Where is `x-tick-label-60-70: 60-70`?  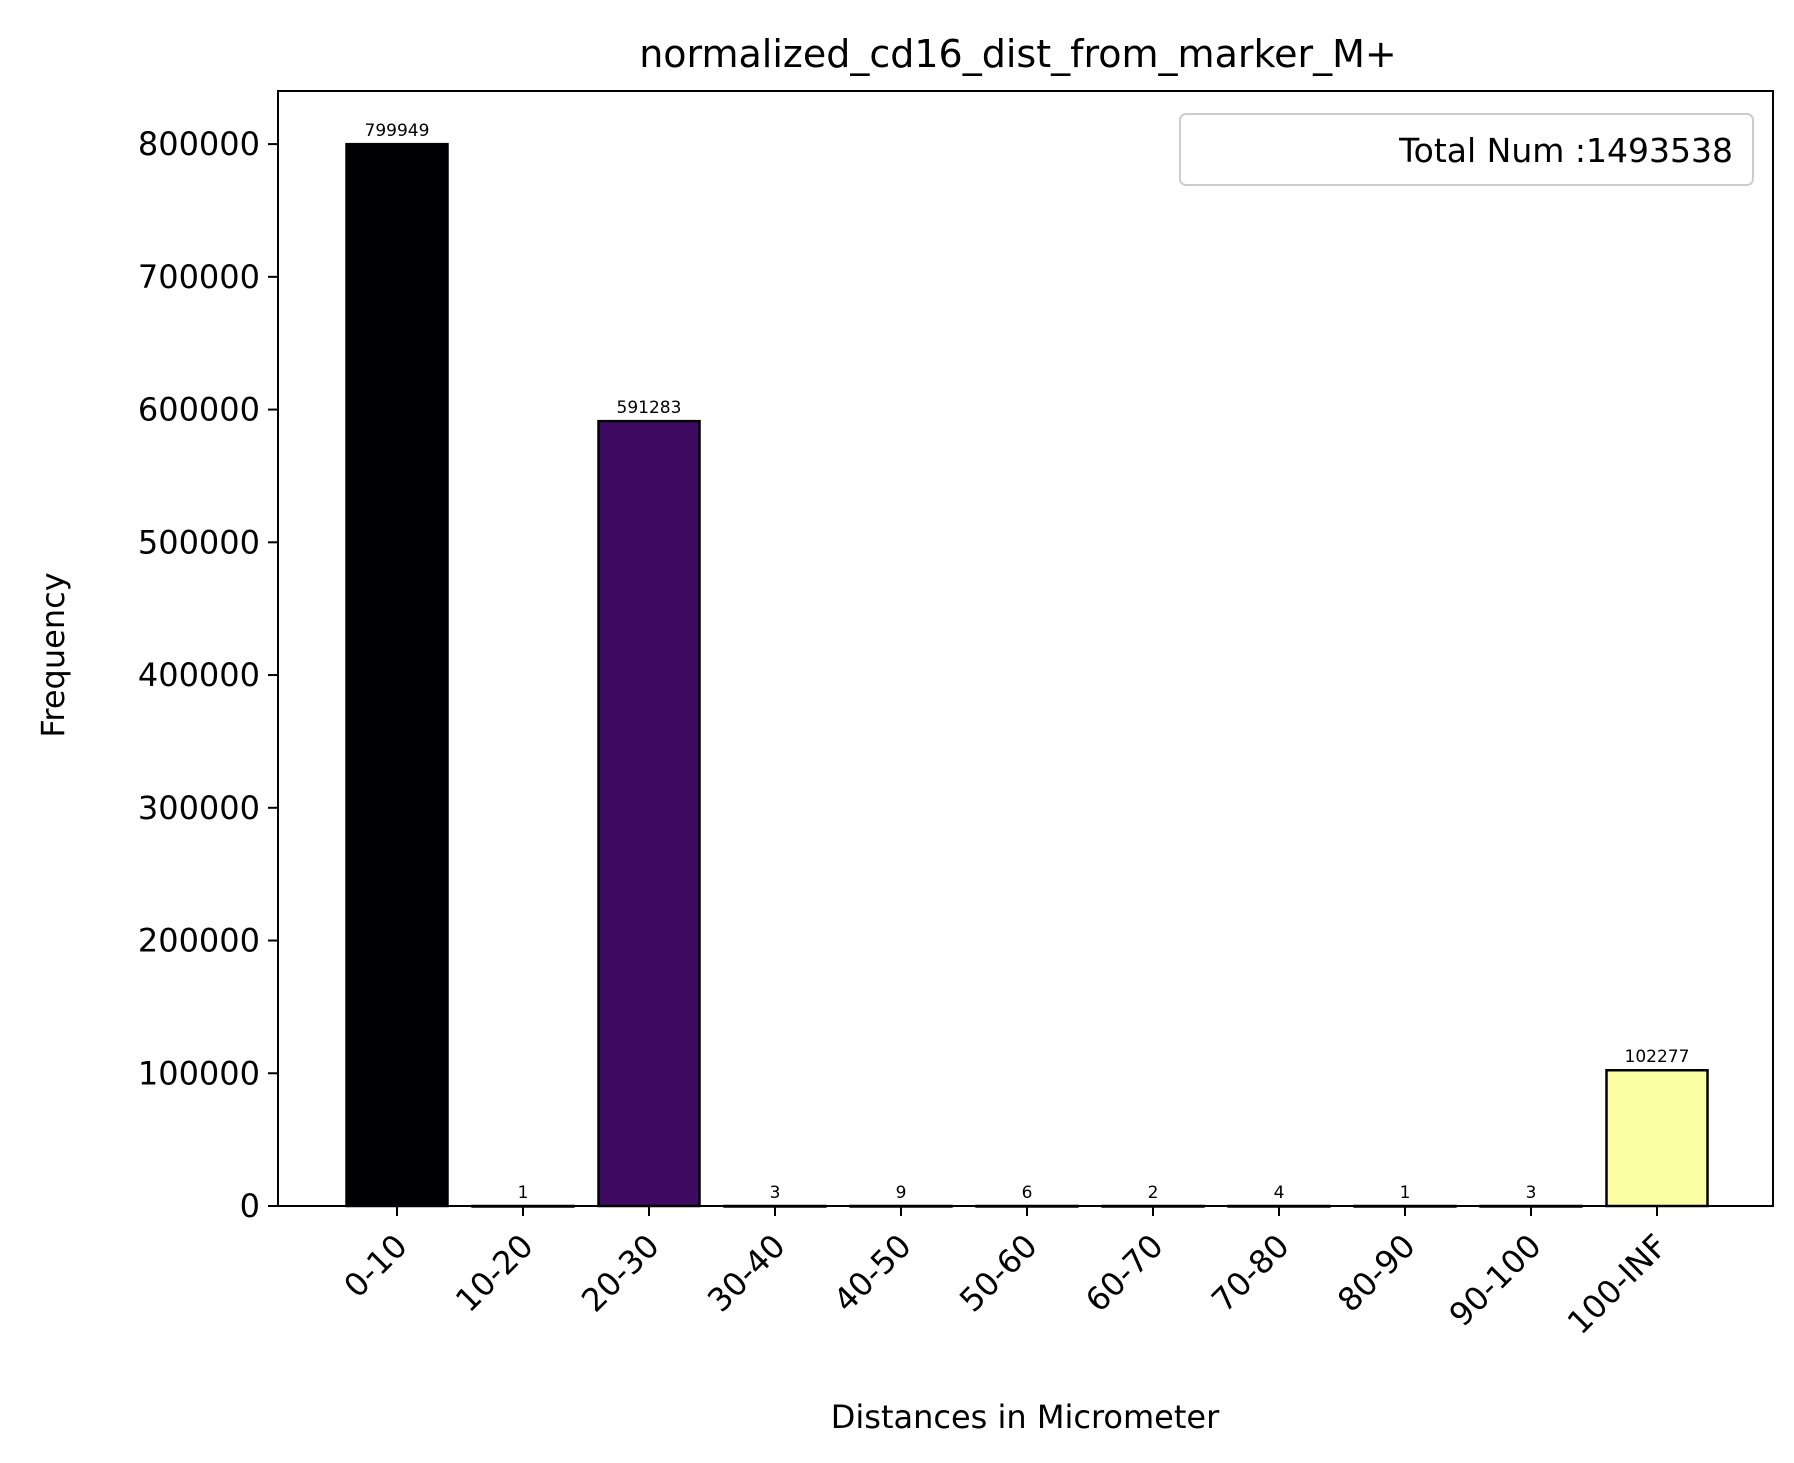 x-tick-label-60-70: 60-70 is located at coordinates (1124, 1273).